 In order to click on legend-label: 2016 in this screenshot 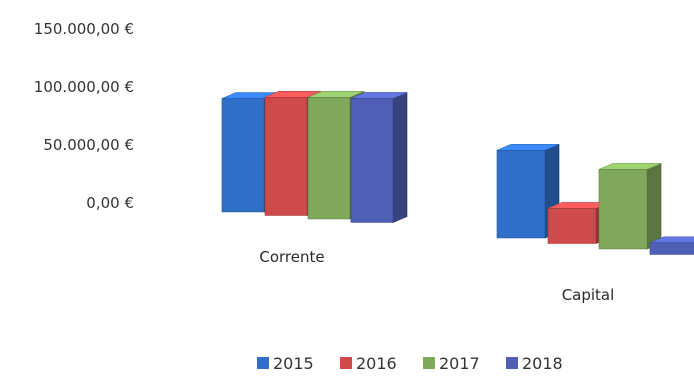, I will do `click(376, 363)`.